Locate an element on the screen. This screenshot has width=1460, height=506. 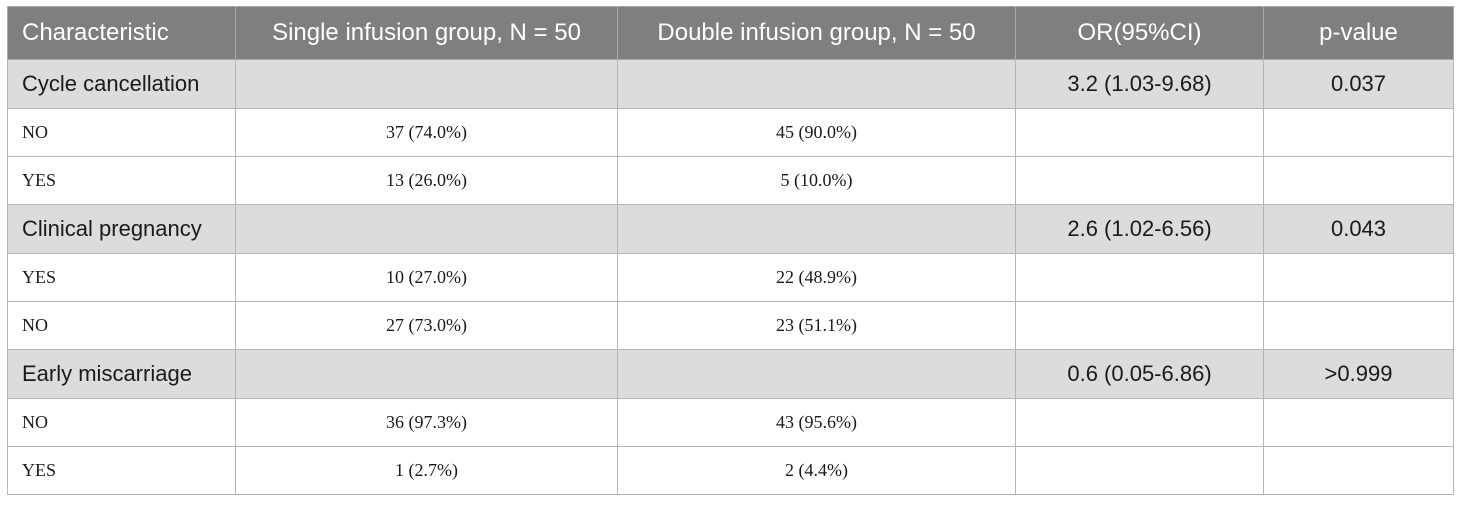
double-value: 22 (48.9%) is located at coordinates (816, 277).